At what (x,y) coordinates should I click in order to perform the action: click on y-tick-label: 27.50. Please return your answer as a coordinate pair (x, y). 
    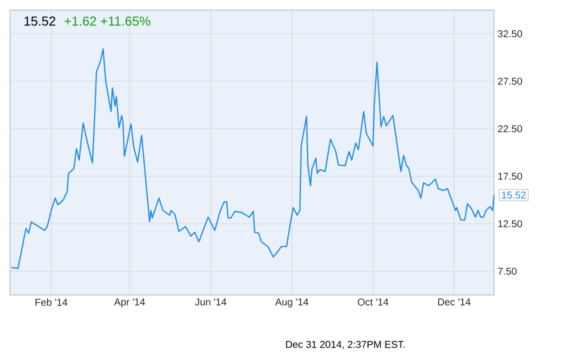
    Looking at the image, I should click on (510, 81).